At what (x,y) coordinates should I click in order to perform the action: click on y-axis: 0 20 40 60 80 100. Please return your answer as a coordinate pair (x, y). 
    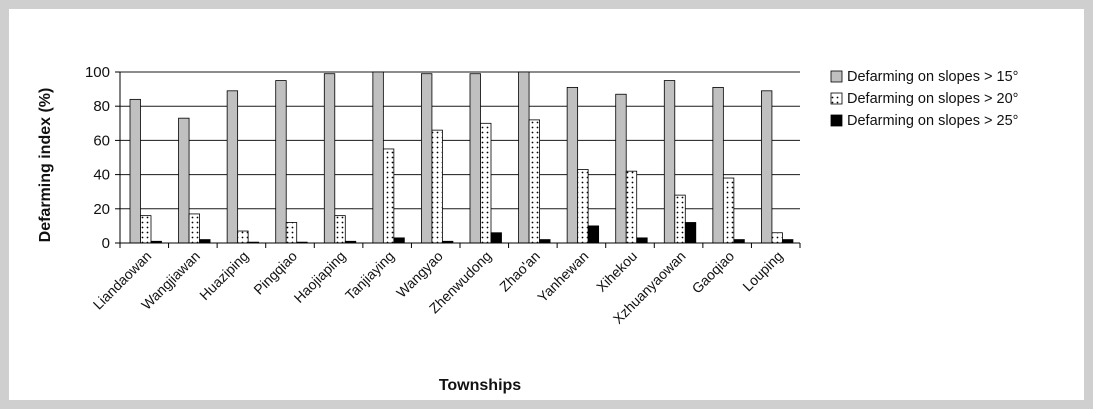
    Looking at the image, I should click on (103, 158).